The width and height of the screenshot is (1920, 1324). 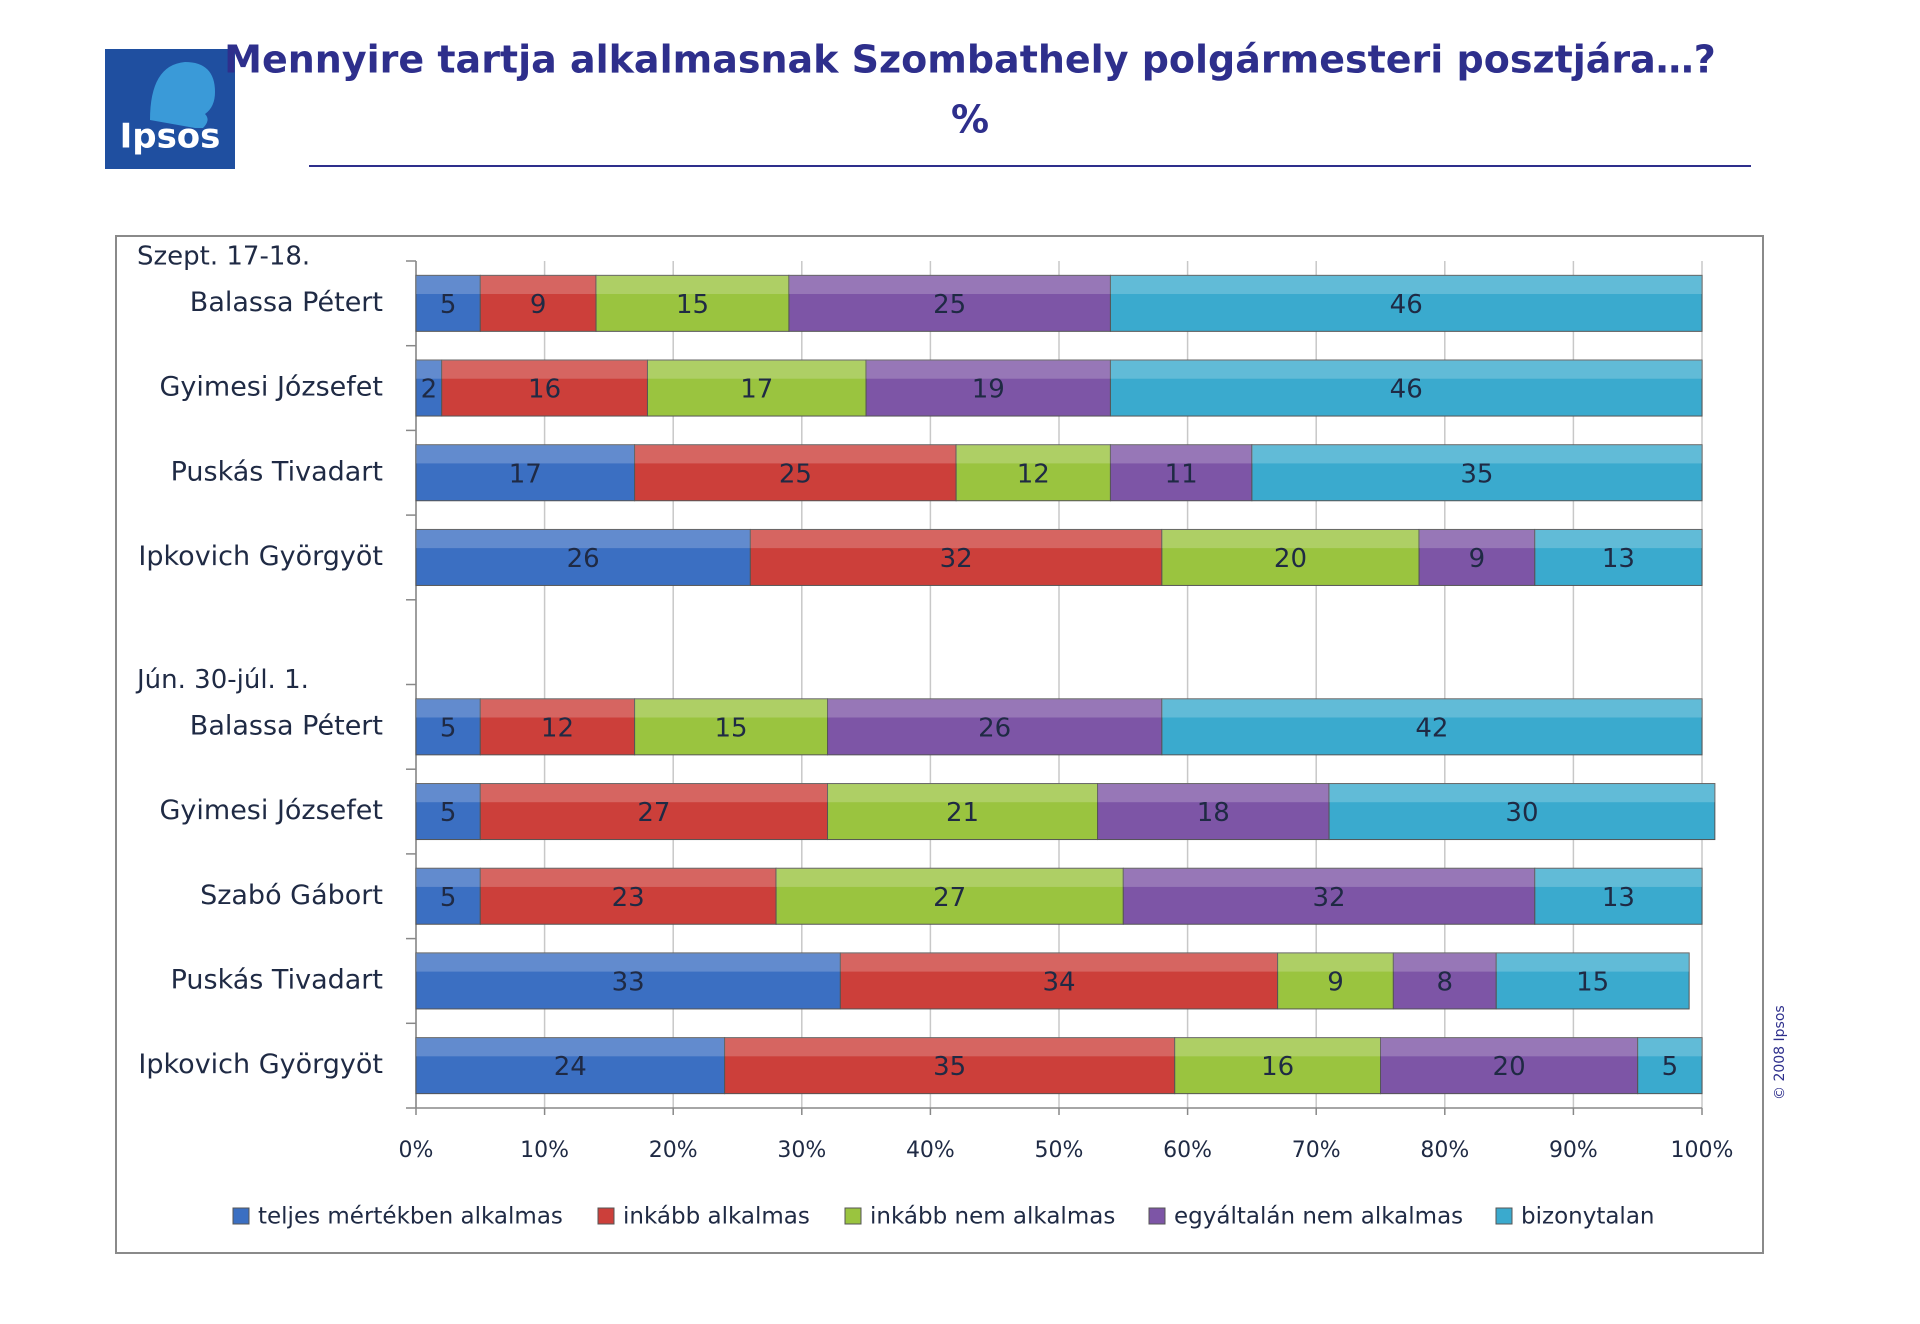 I want to click on x-tick-label: 40%, so click(x=930, y=1150).